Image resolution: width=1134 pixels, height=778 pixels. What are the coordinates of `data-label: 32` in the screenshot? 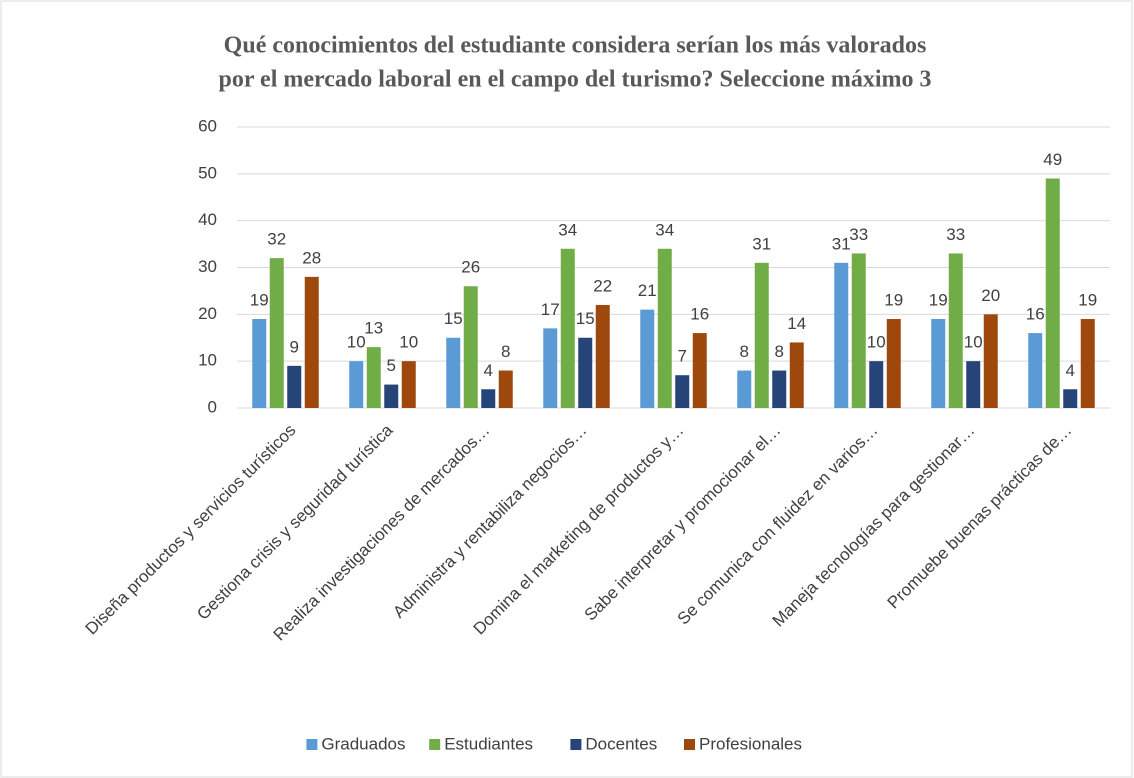 It's located at (276, 239).